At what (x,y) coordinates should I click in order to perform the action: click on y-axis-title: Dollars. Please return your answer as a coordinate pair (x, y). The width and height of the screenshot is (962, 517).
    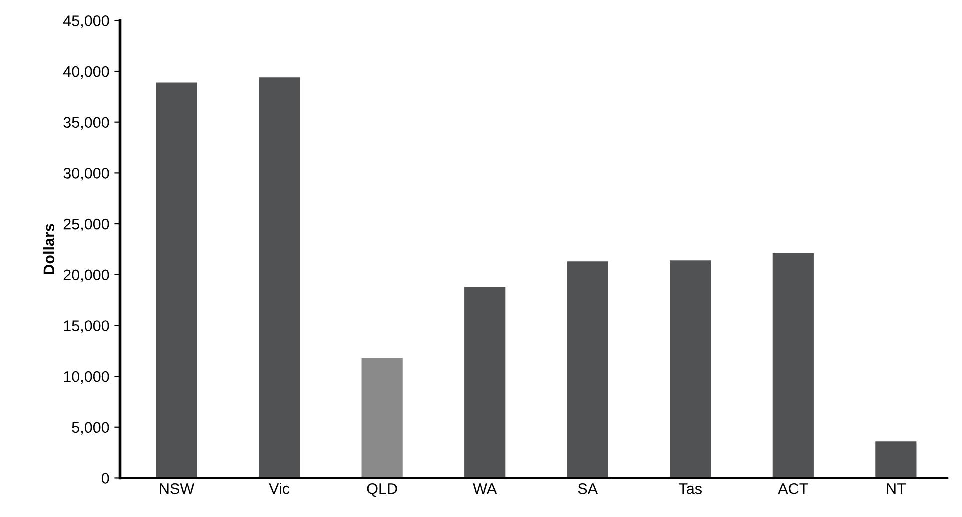
    Looking at the image, I should click on (49, 249).